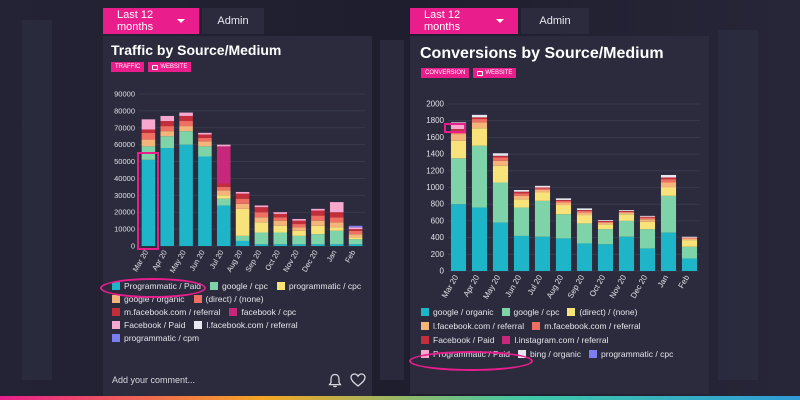  What do you see at coordinates (128, 67) in the screenshot?
I see `tag-traffic: TRAFFIC` at bounding box center [128, 67].